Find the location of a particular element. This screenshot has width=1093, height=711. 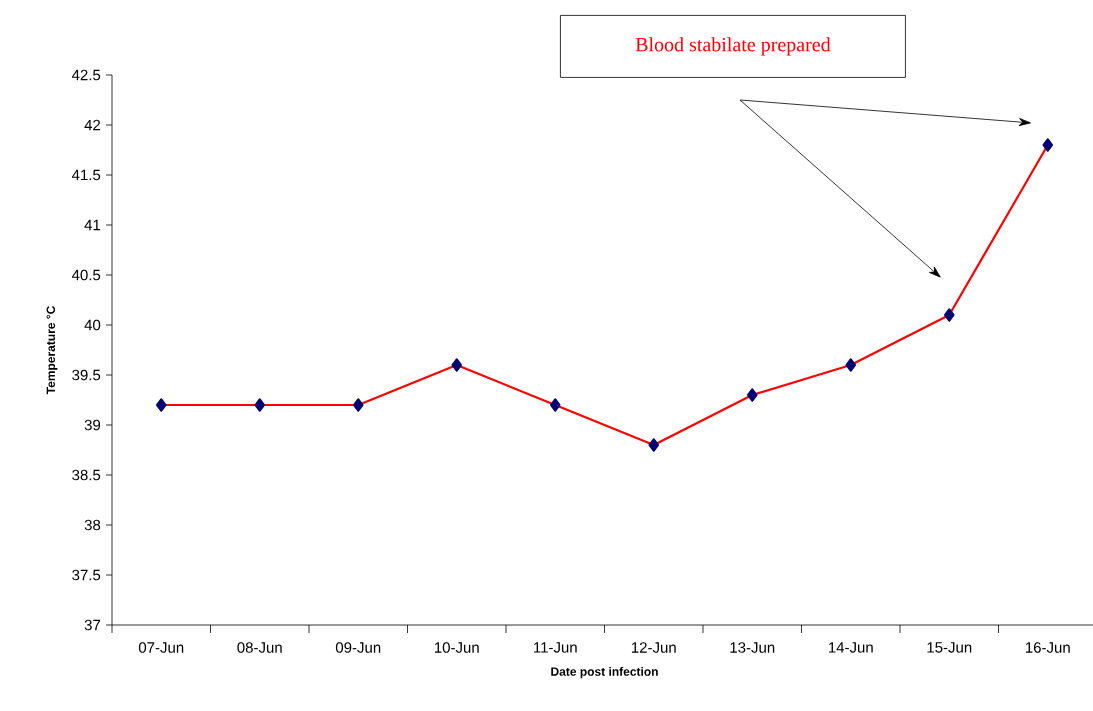

x-tick-label: 09-Jun is located at coordinates (358, 647).